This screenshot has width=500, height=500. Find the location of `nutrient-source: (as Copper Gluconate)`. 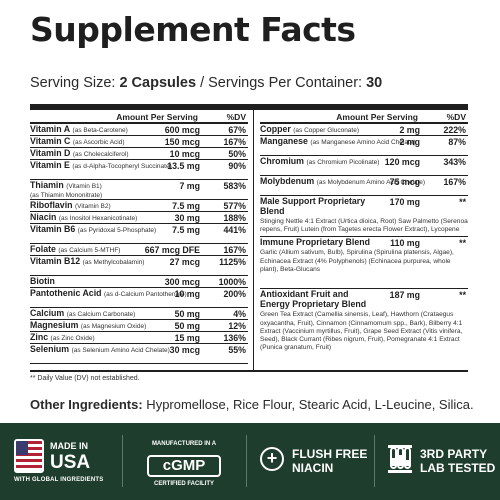

nutrient-source: (as Copper Gluconate) is located at coordinates (326, 130).